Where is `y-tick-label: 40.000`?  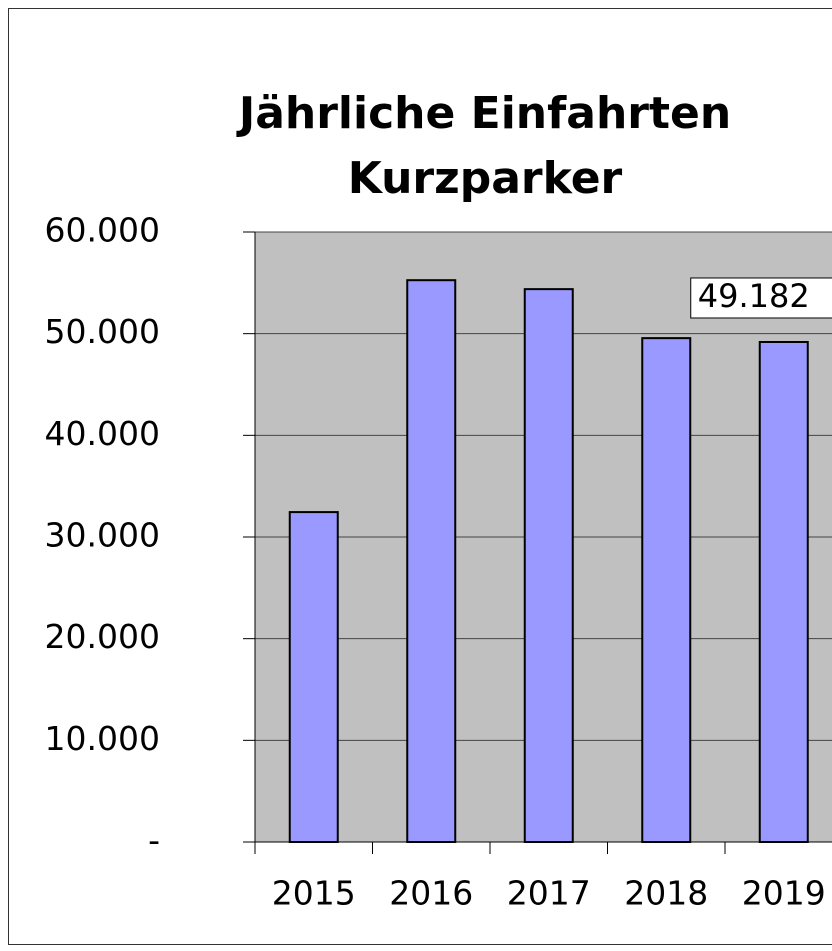 y-tick-label: 40.000 is located at coordinates (102, 433).